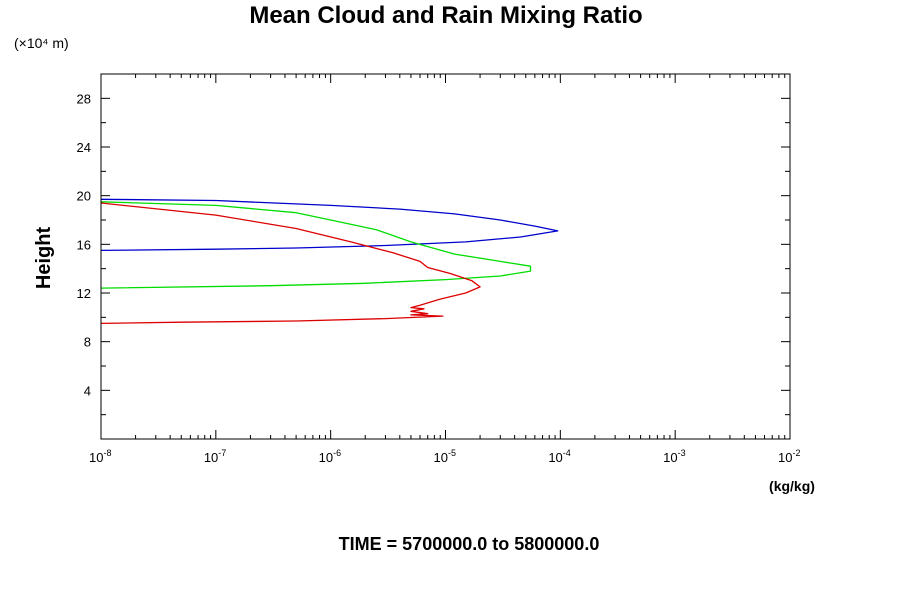 This screenshot has width=900, height=600. I want to click on x-tick-label: 10⁻⁸, so click(100, 456).